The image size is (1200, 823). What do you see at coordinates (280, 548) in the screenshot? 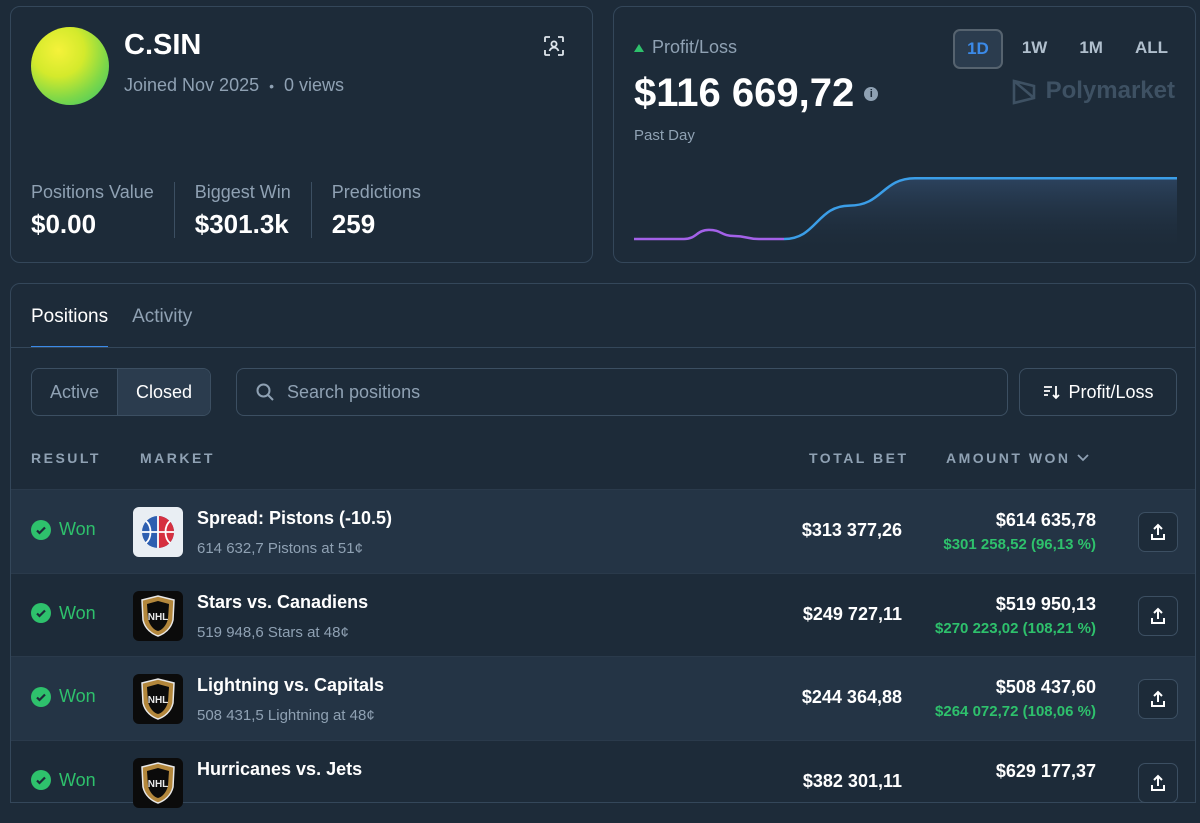
I see `market-subtitle: 614 632,7 Pistons at 51¢` at bounding box center [280, 548].